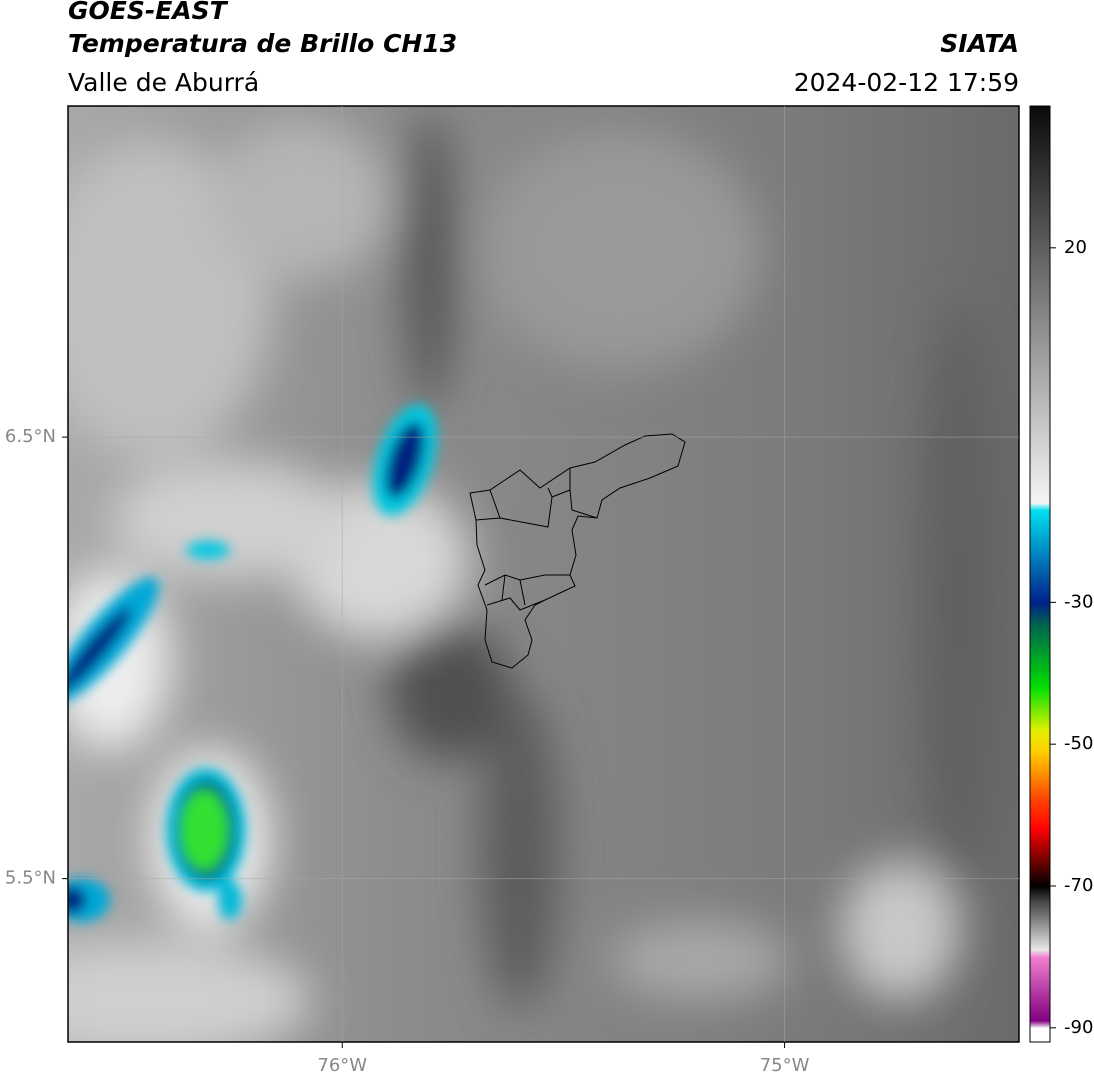 This screenshot has height=1078, width=1094. What do you see at coordinates (1078, 885) in the screenshot?
I see `colorbar-tick-label: -70` at bounding box center [1078, 885].